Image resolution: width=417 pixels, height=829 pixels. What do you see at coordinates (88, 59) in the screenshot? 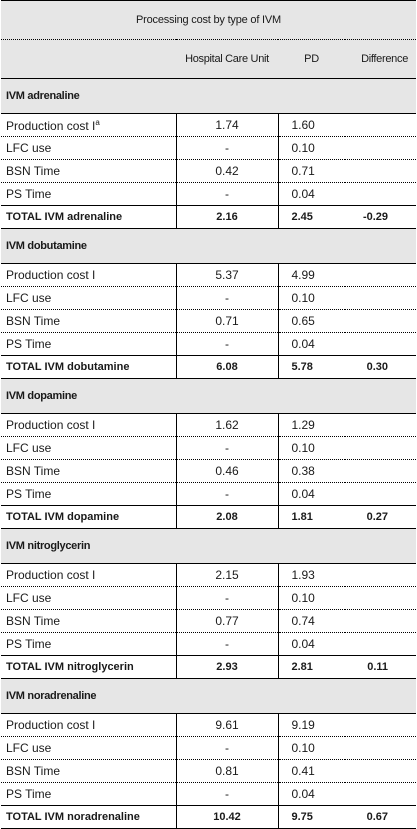
I see `column-header-label` at bounding box center [88, 59].